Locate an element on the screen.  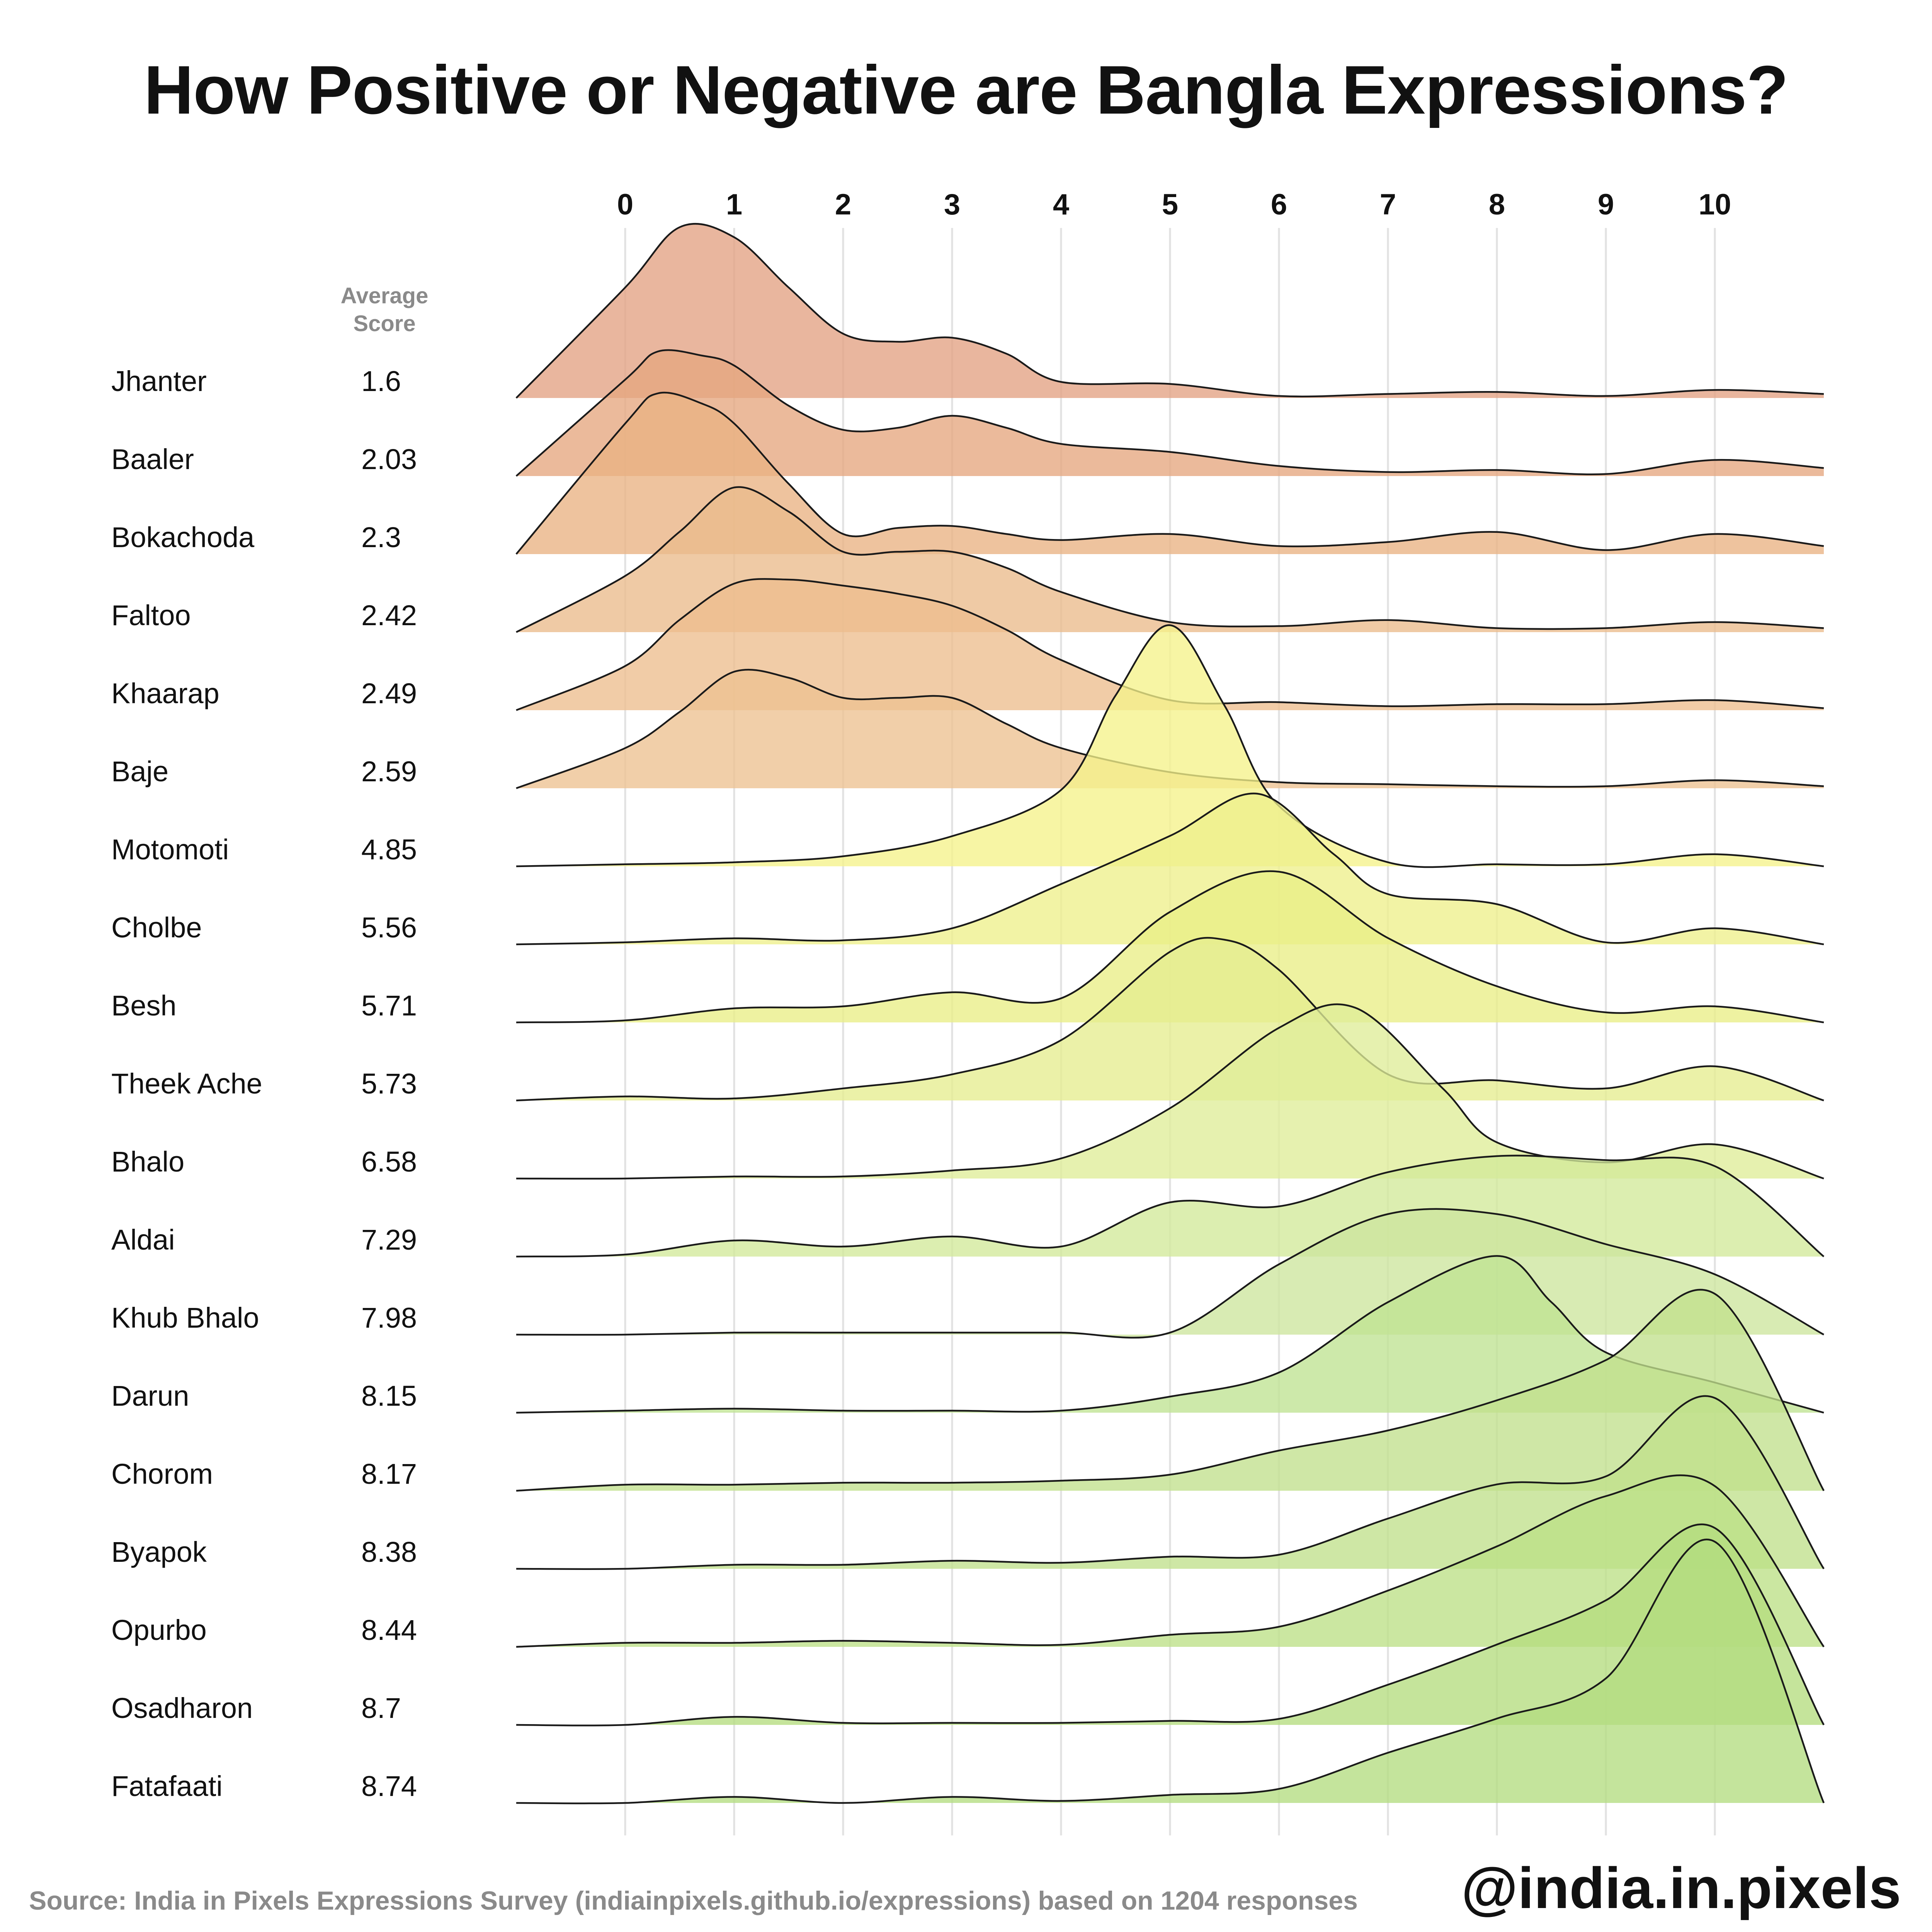
series-label: Theek Ache is located at coordinates (186, 1084).